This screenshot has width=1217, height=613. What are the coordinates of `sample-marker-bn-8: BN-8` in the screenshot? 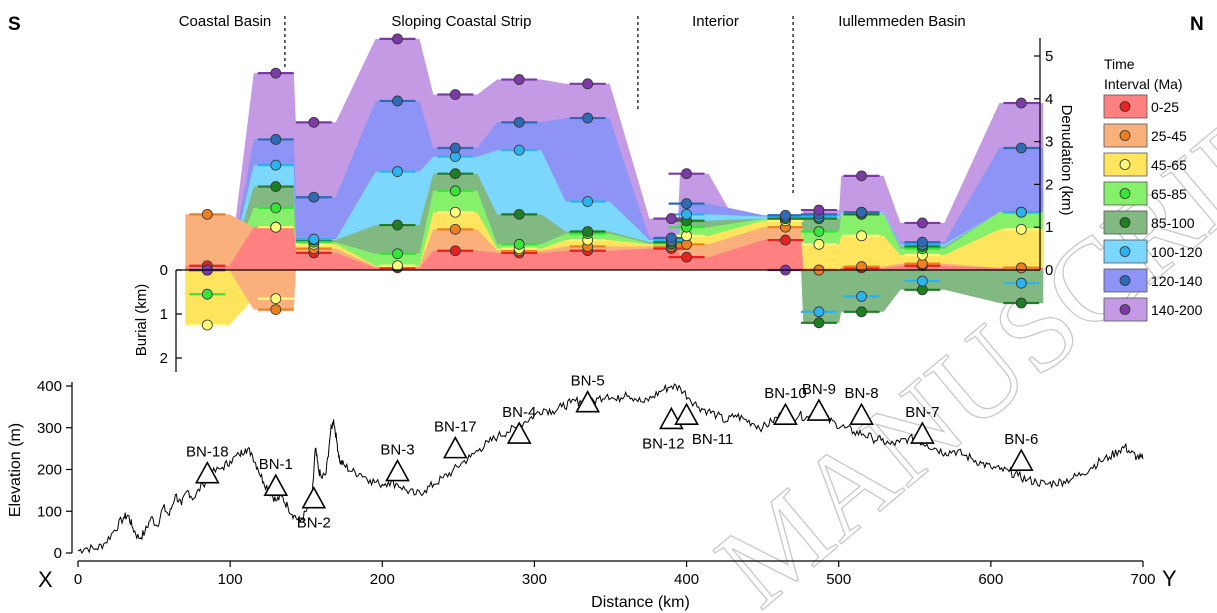 It's located at (861, 405).